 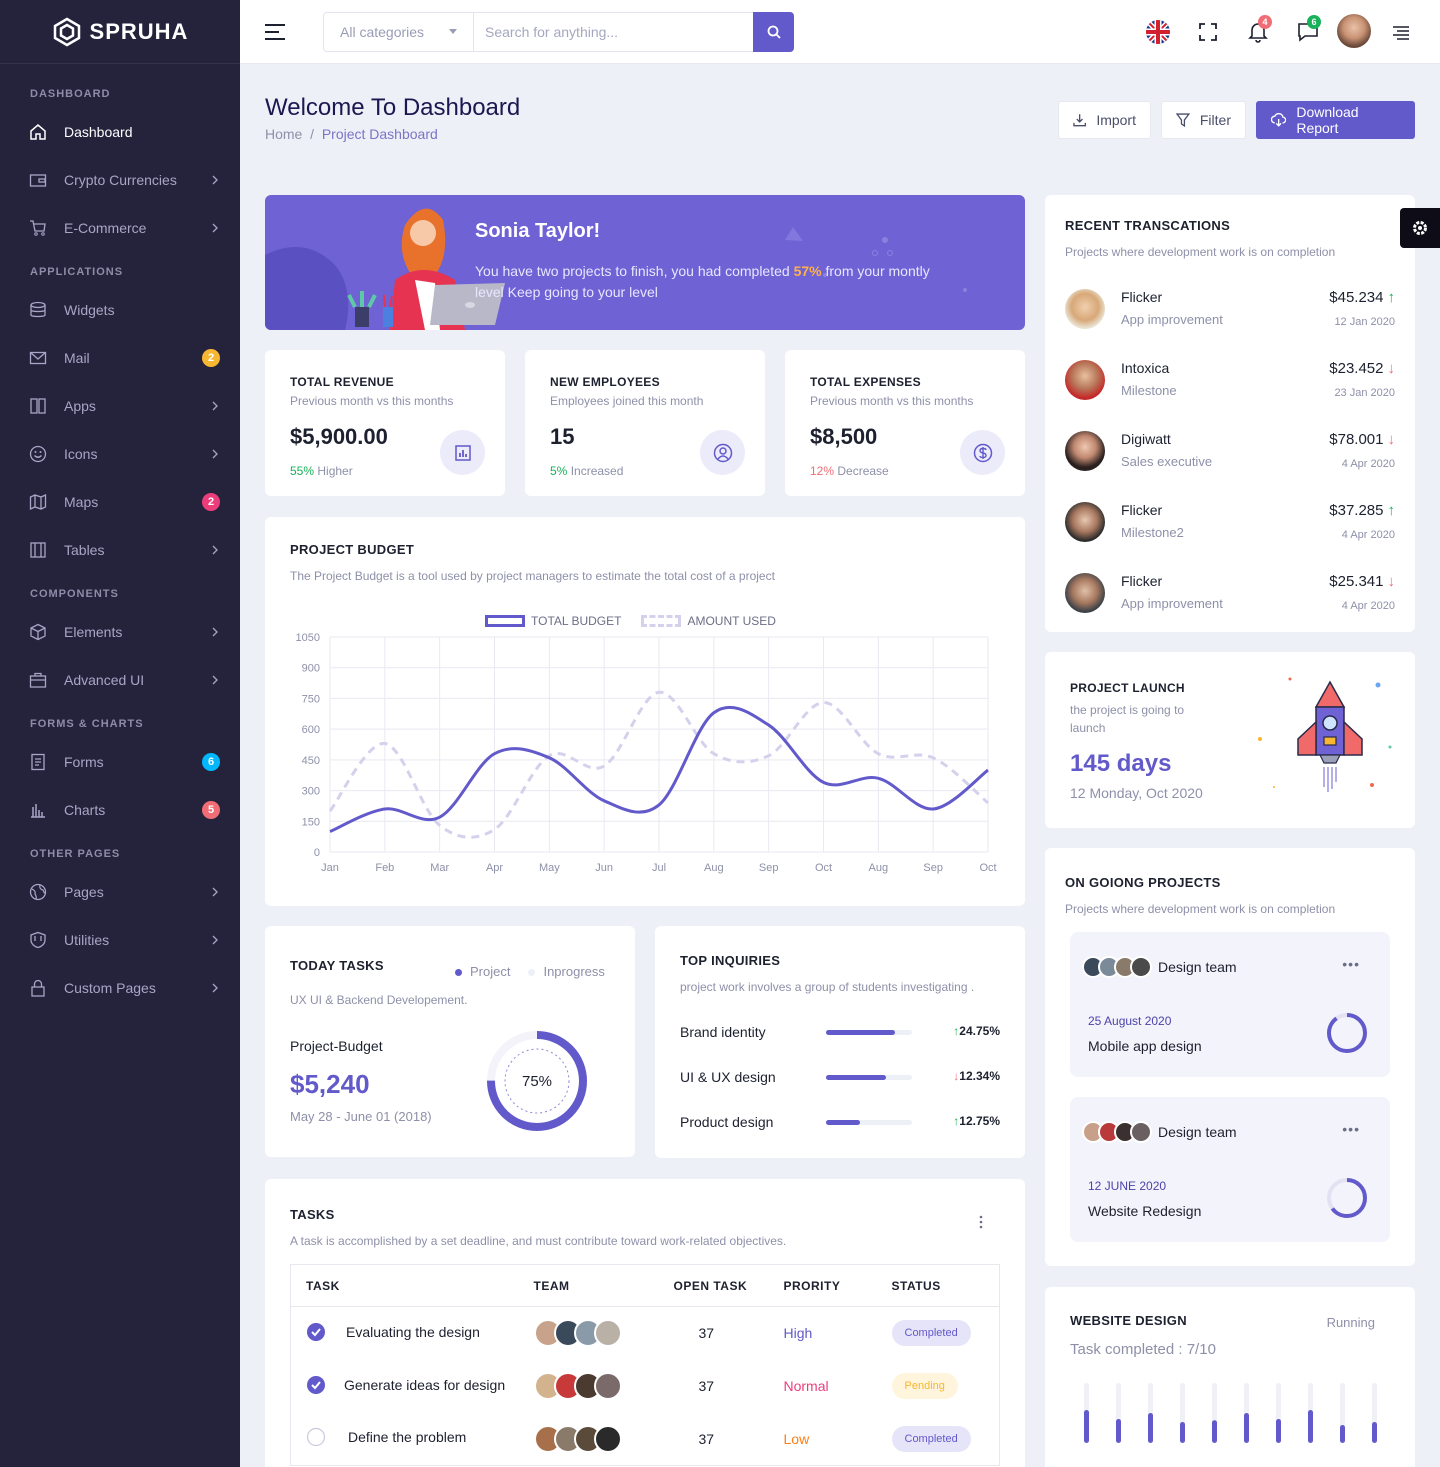 I want to click on column-header-open-task: OPEN TASK, so click(x=713, y=1285).